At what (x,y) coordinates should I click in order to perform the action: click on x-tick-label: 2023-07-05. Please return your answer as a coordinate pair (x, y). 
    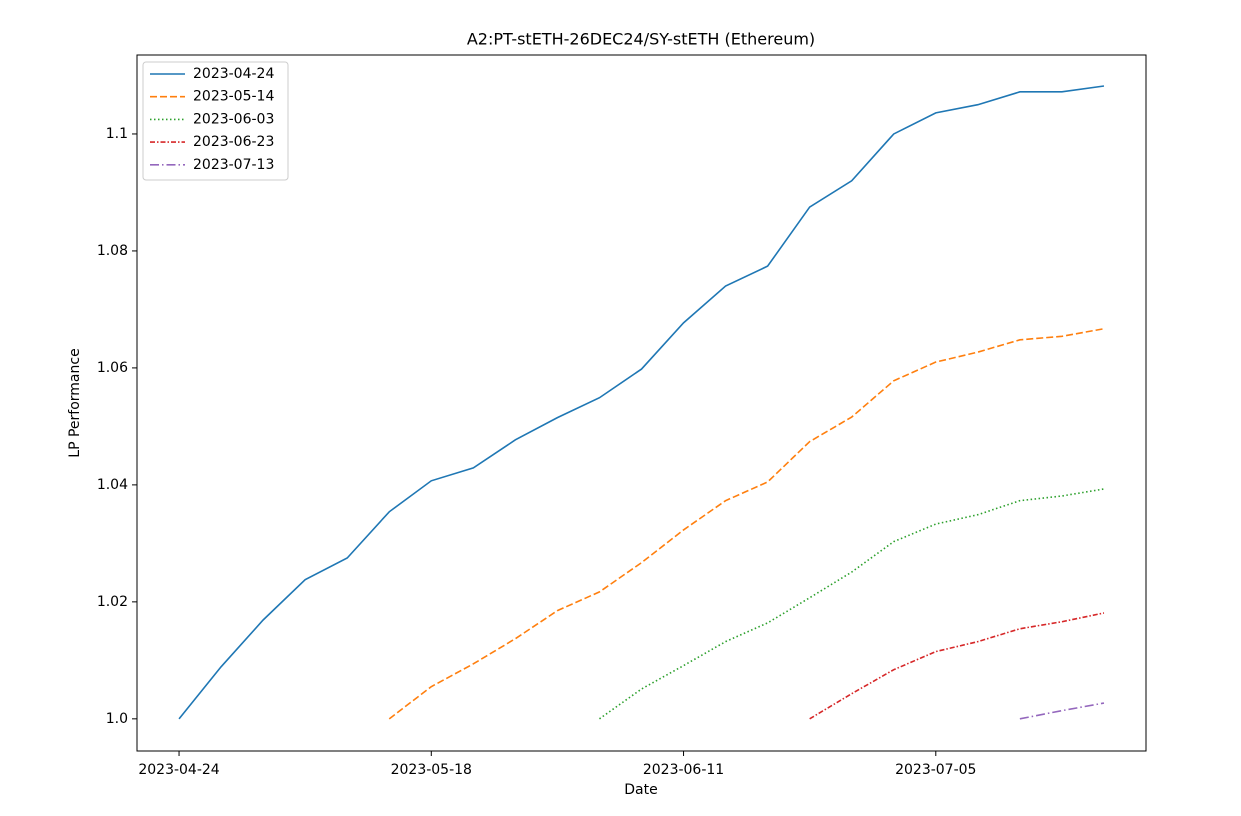
    Looking at the image, I should click on (935, 770).